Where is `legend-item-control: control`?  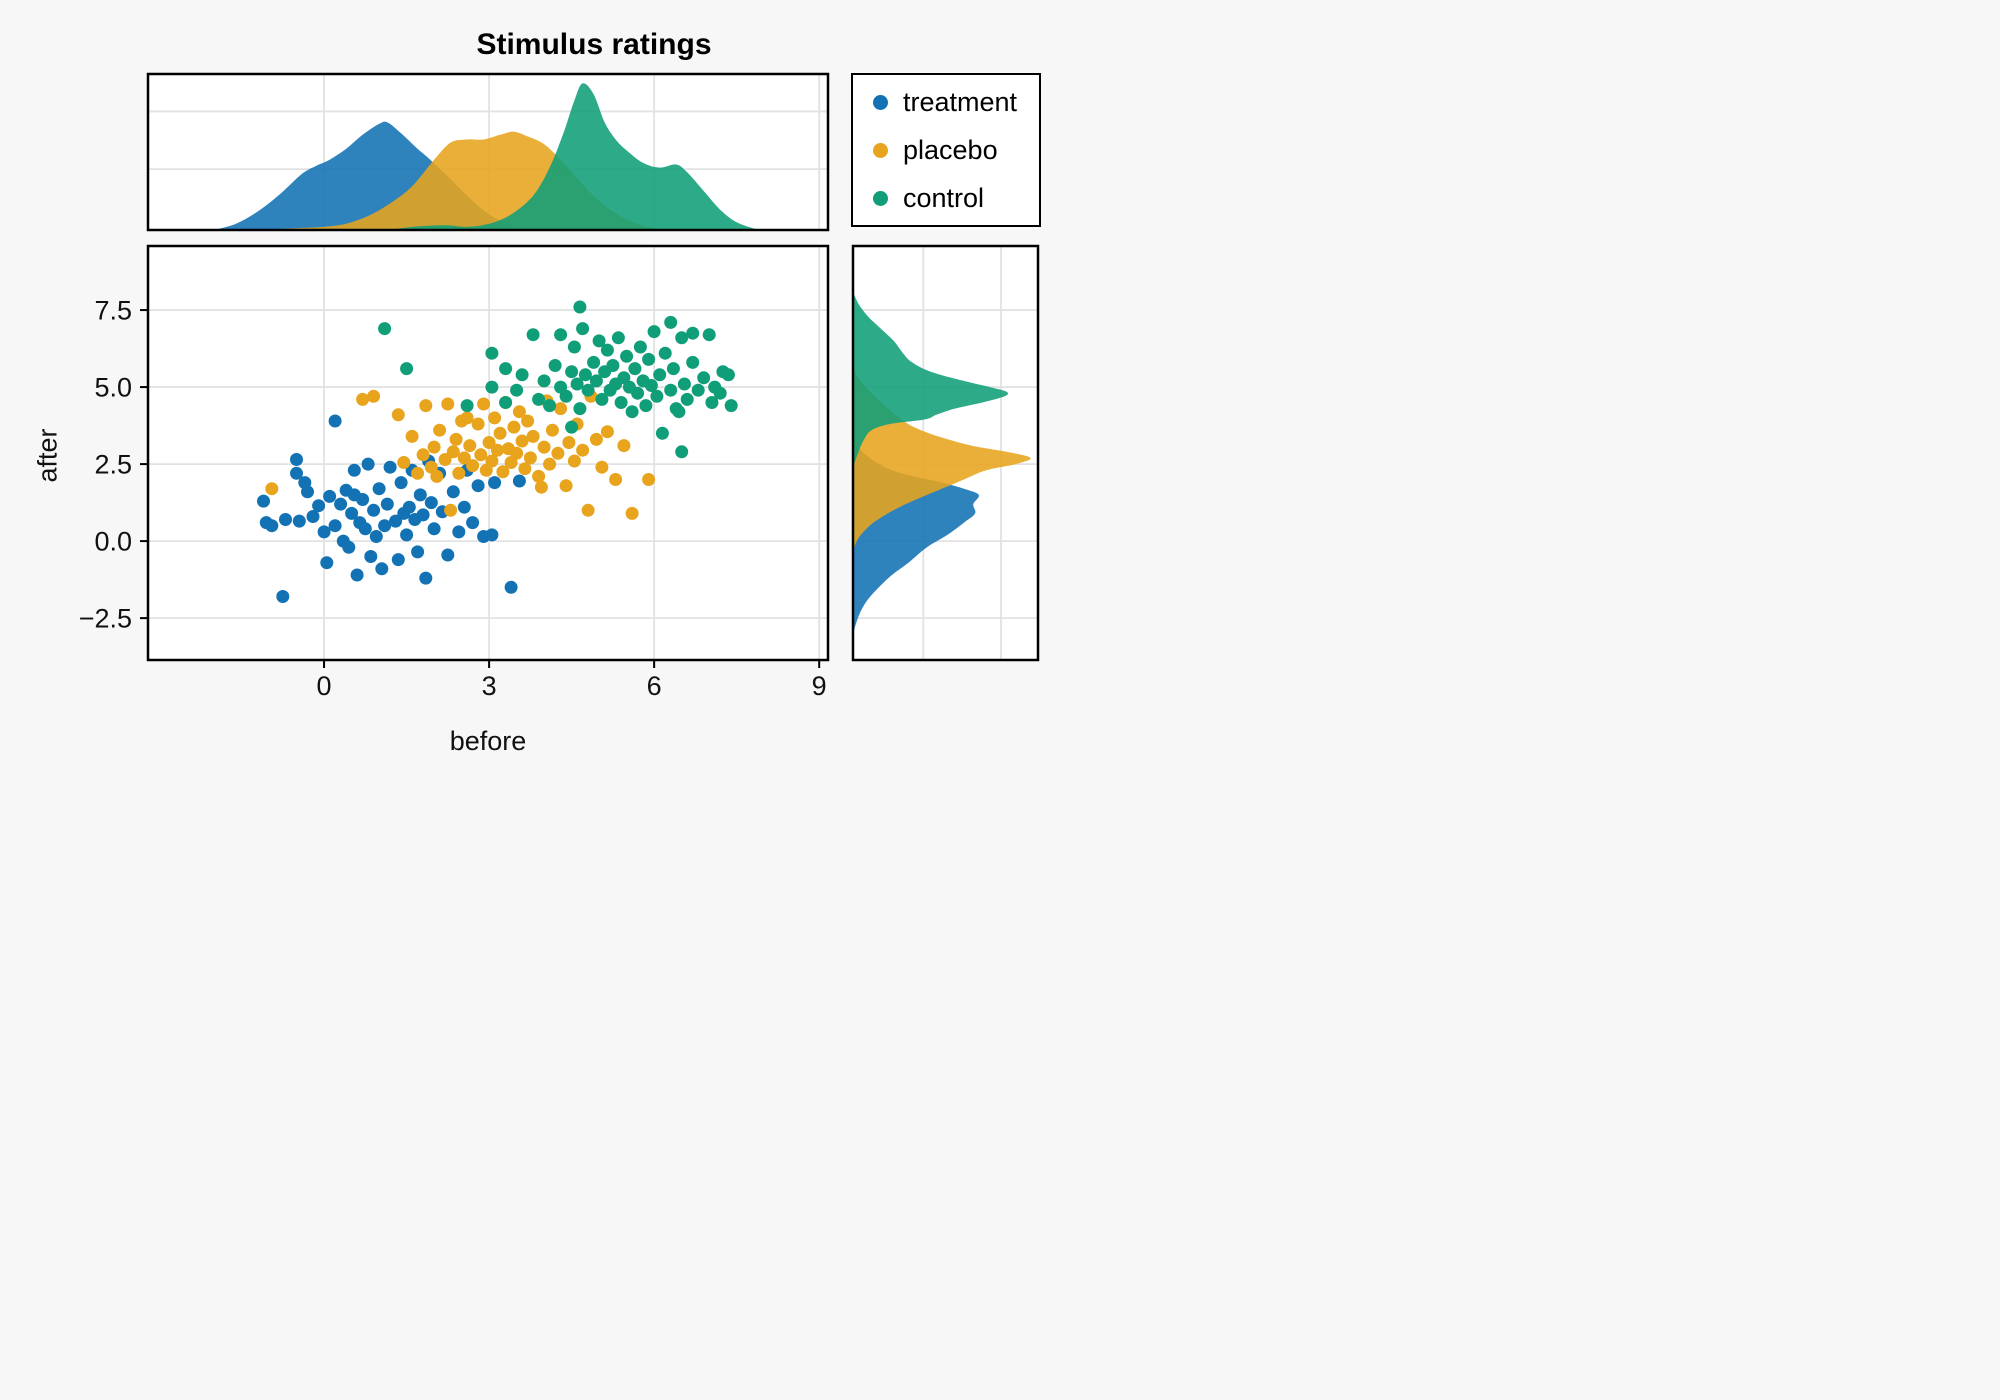 legend-item-control: control is located at coordinates (956, 198).